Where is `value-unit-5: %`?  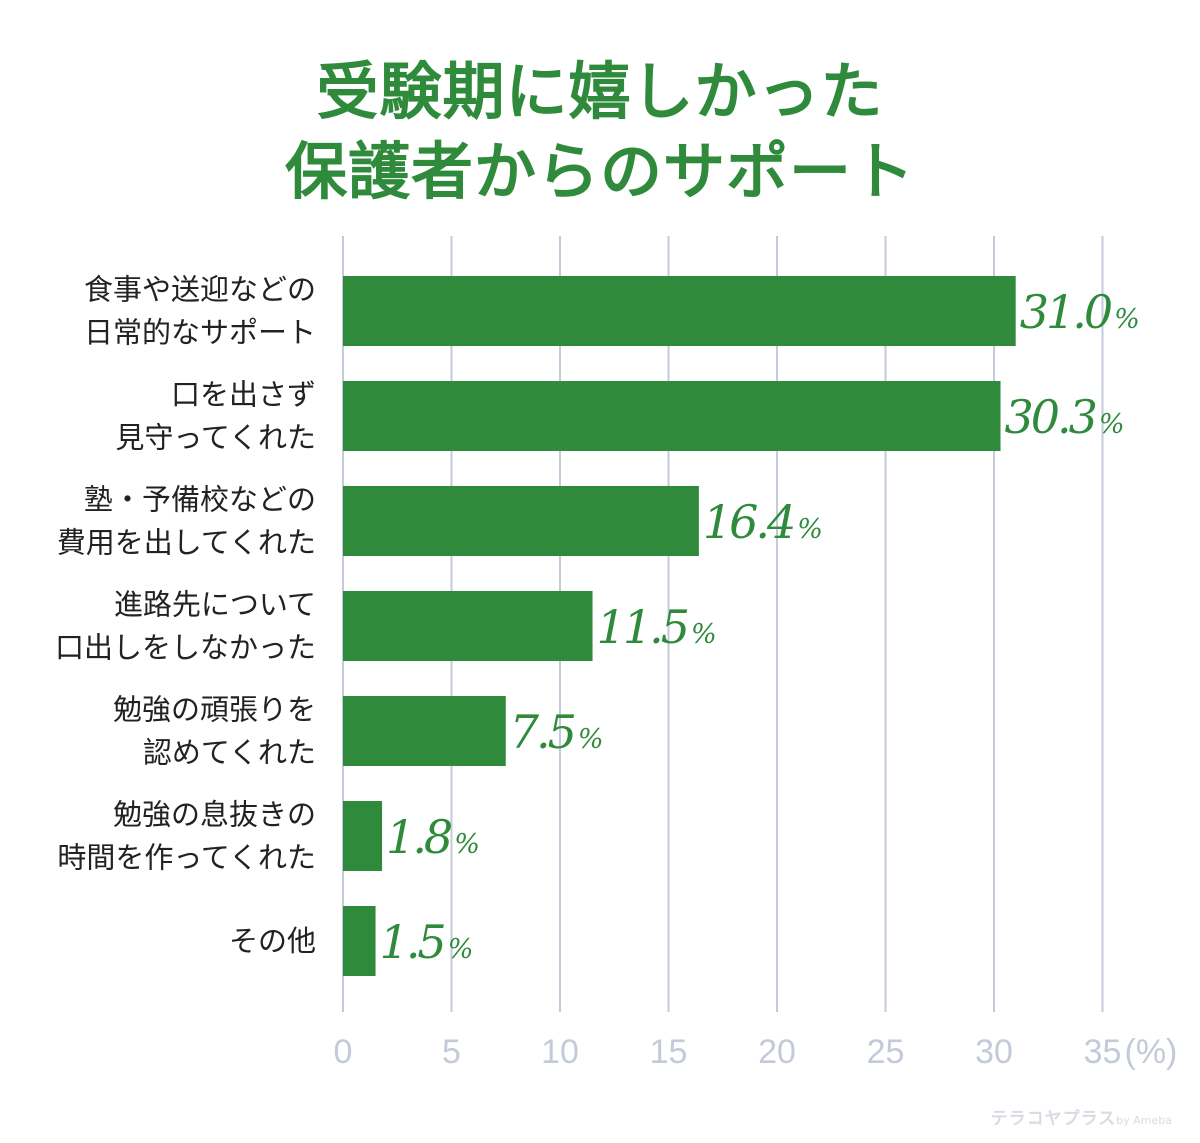 value-unit-5: % is located at coordinates (467, 844).